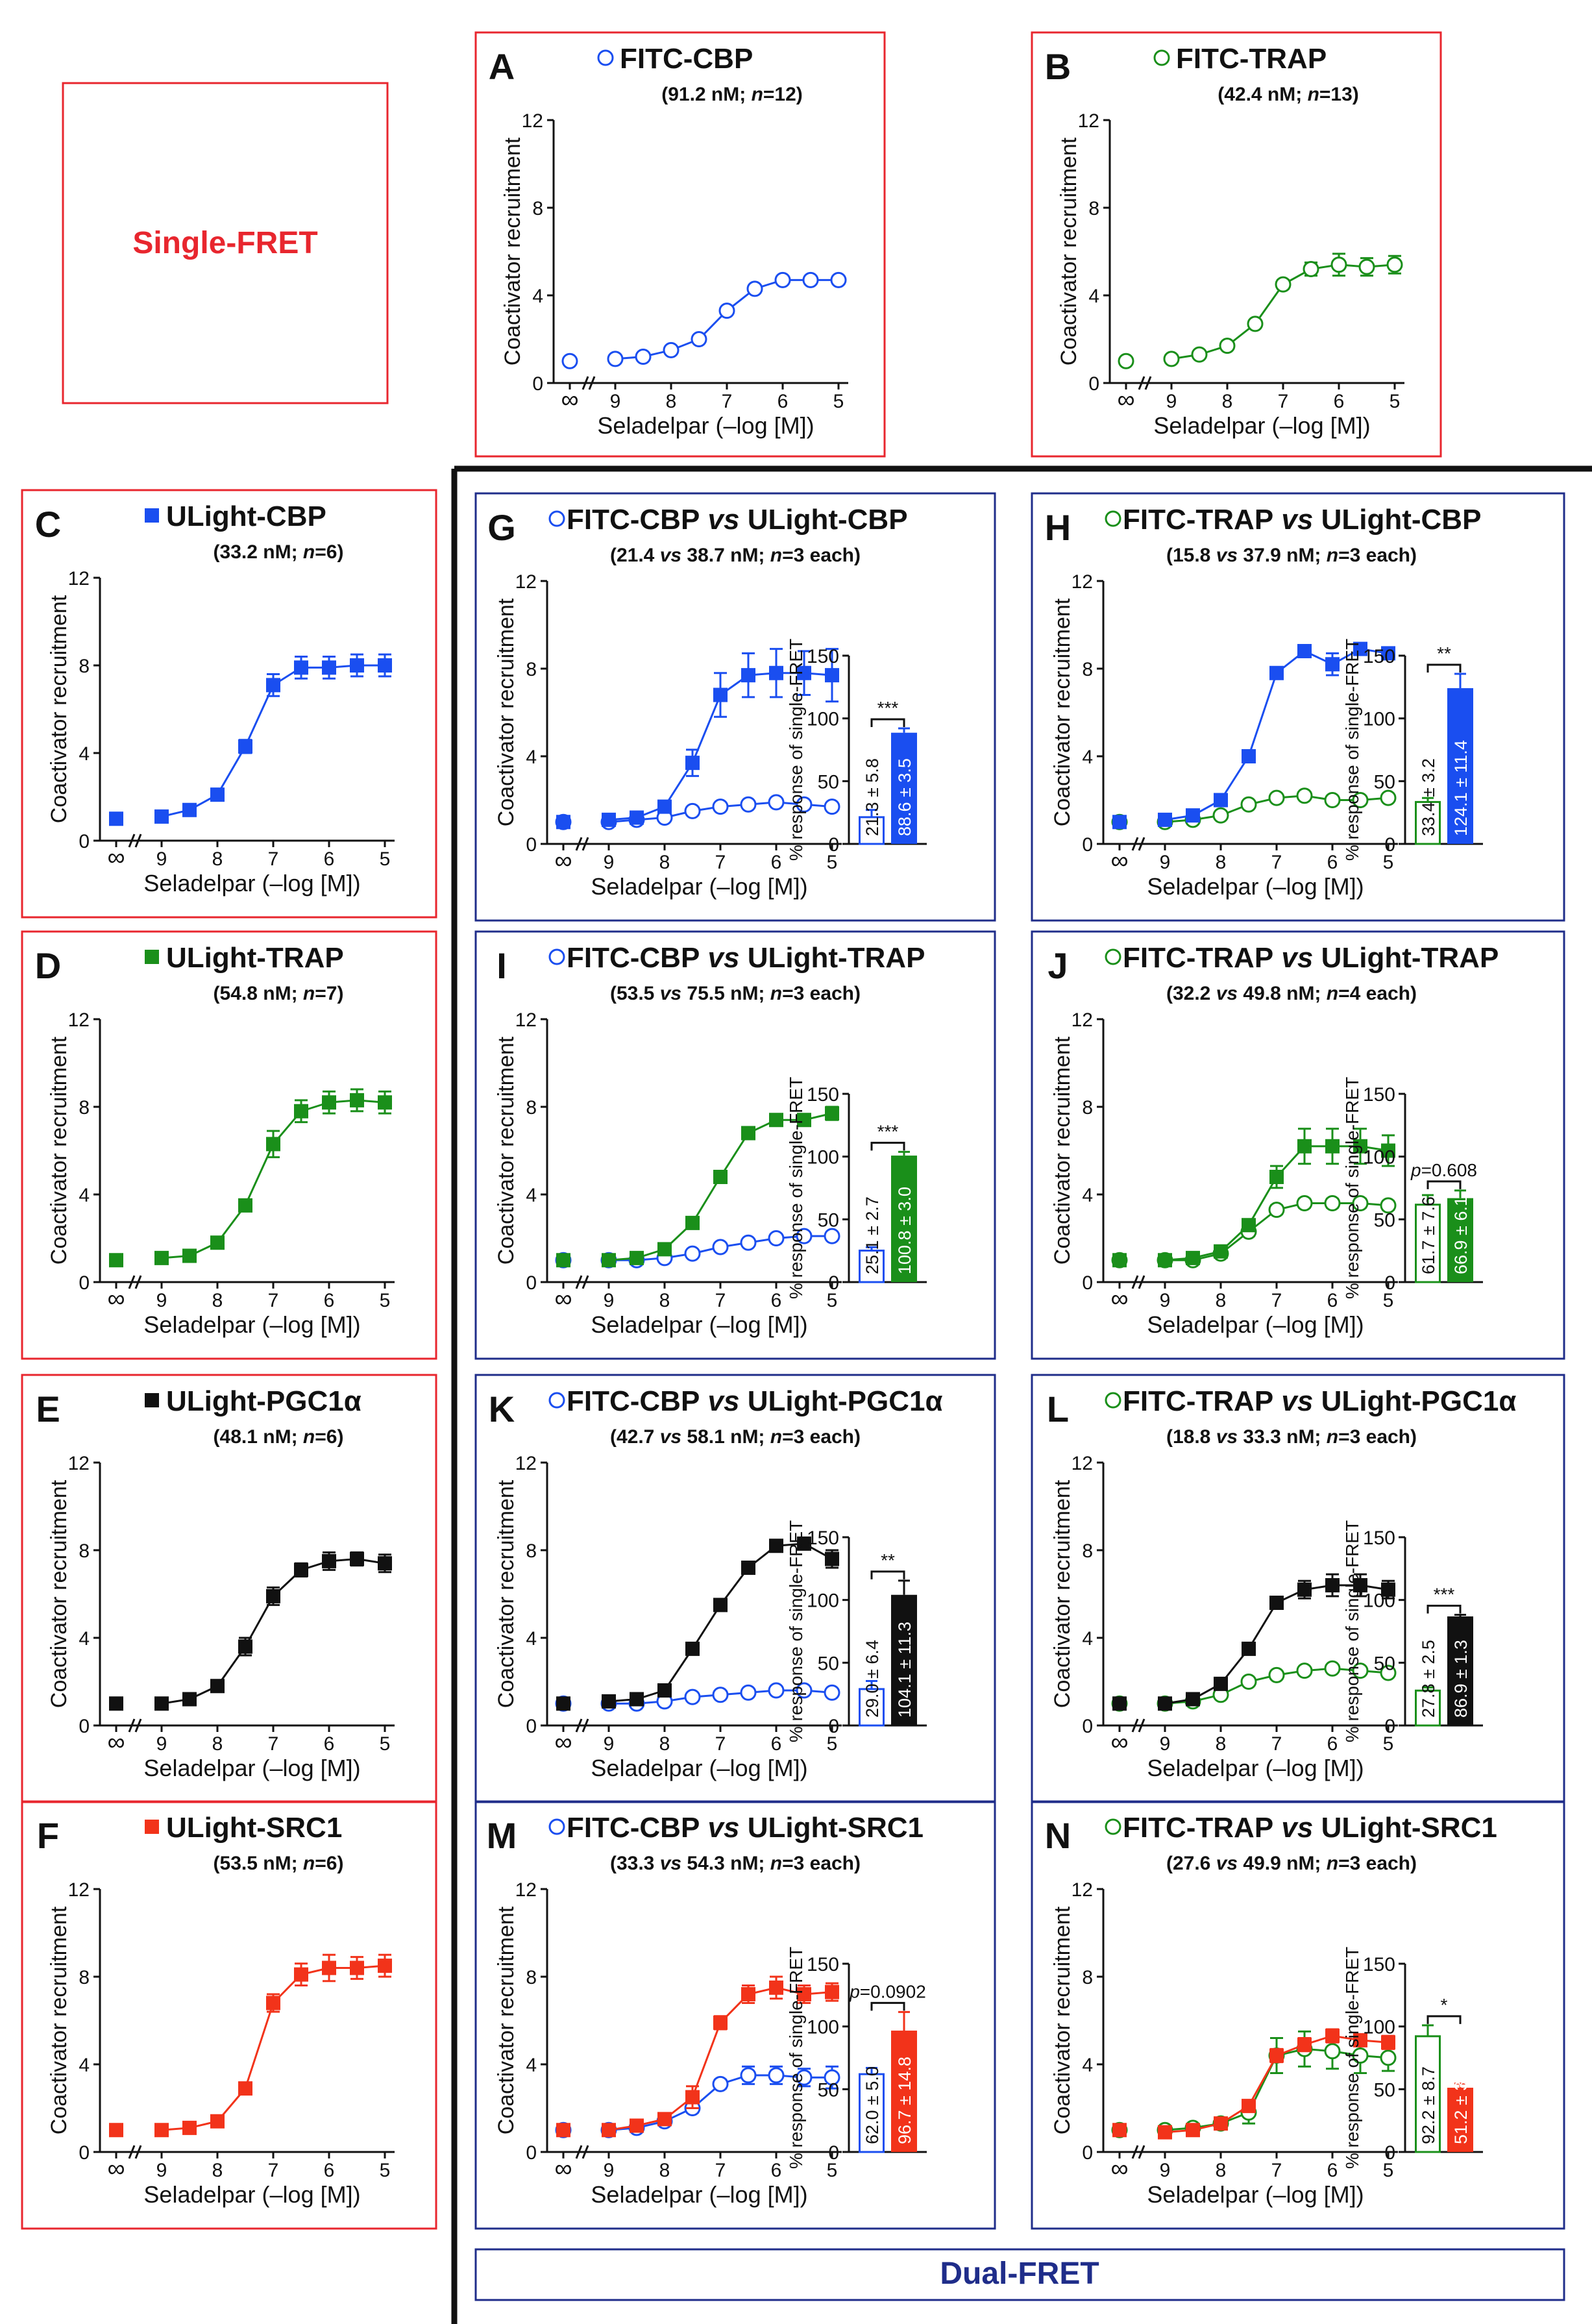  I want to click on legend-label: FITC-CBP, so click(686, 59).